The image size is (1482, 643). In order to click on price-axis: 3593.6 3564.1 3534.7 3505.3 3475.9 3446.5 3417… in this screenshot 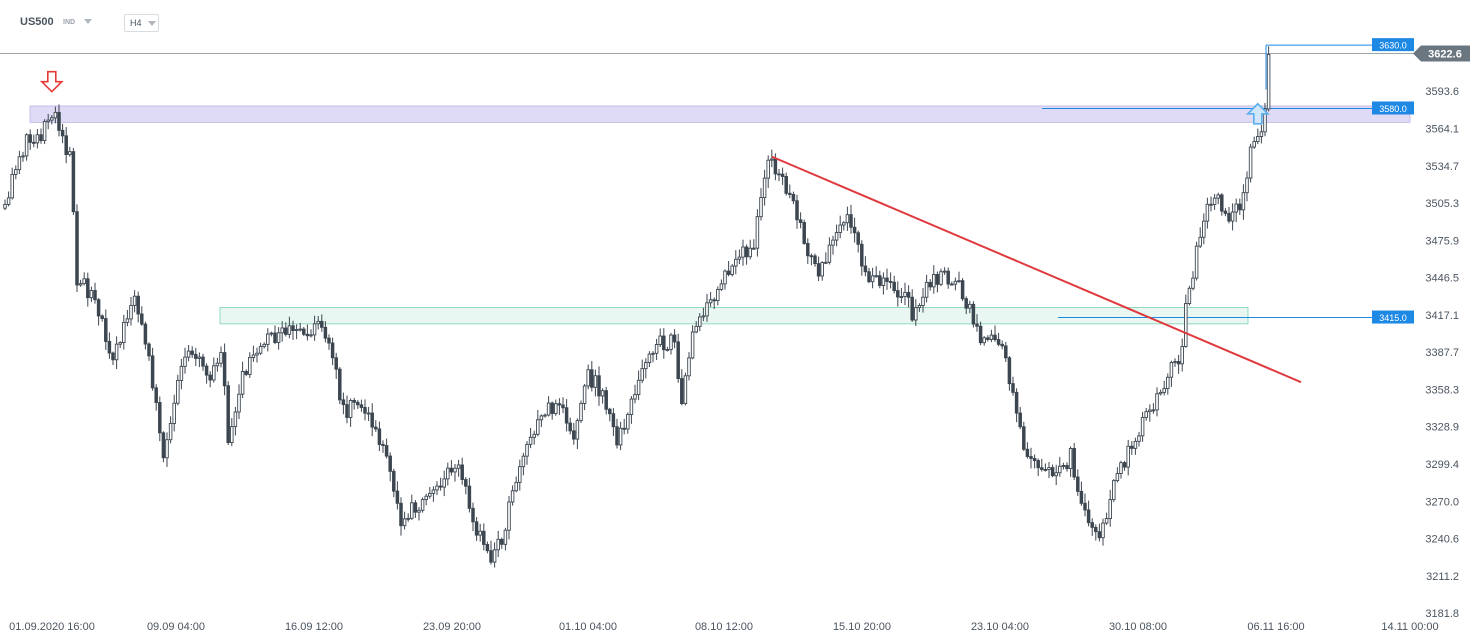, I will do `click(1421, 329)`.